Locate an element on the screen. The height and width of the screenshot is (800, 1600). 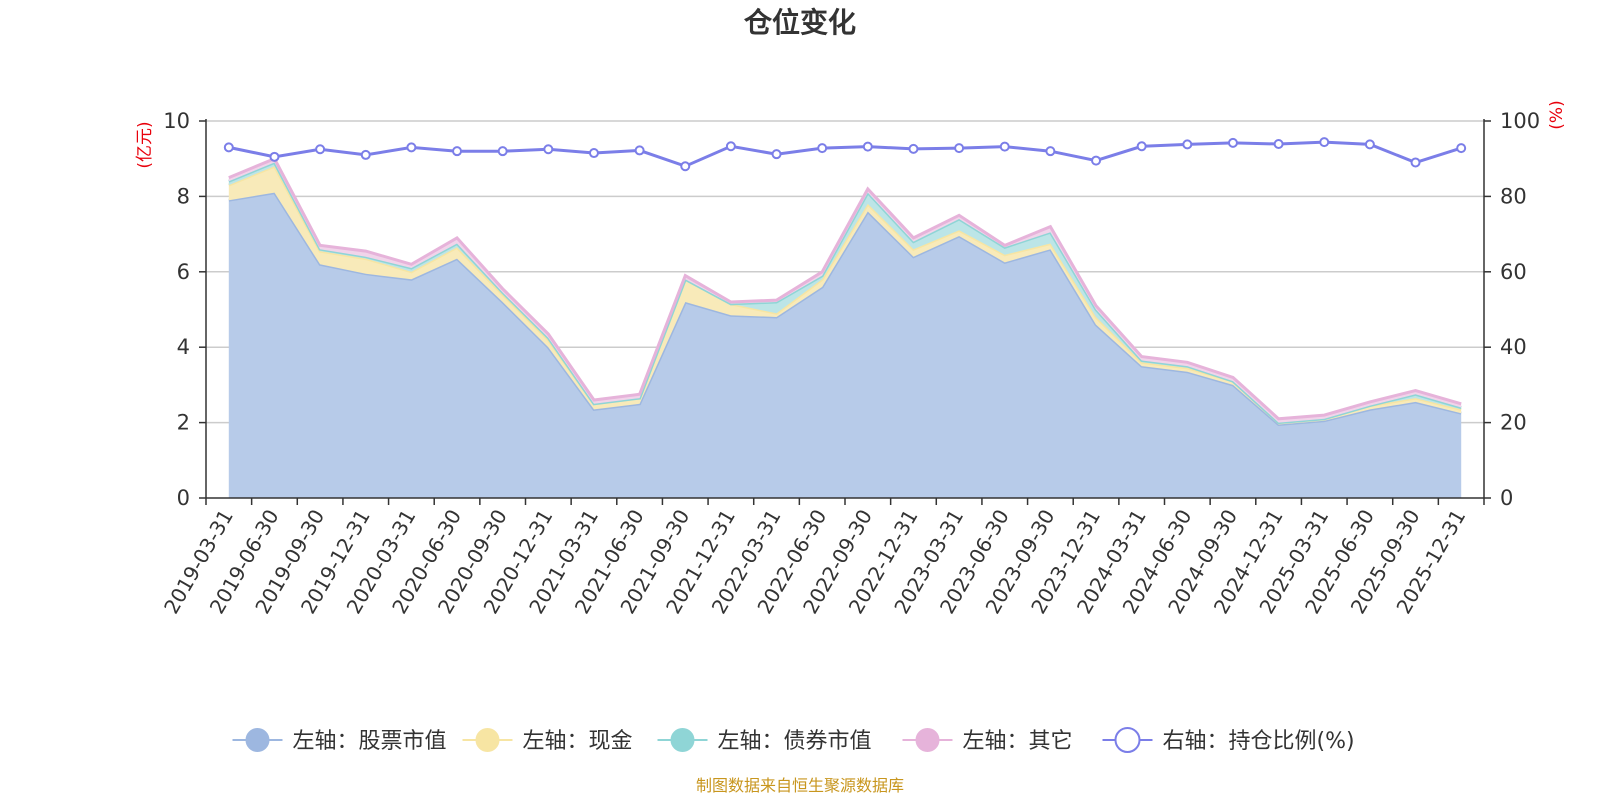
left-y-tick-label: 4 is located at coordinates (183, 347).